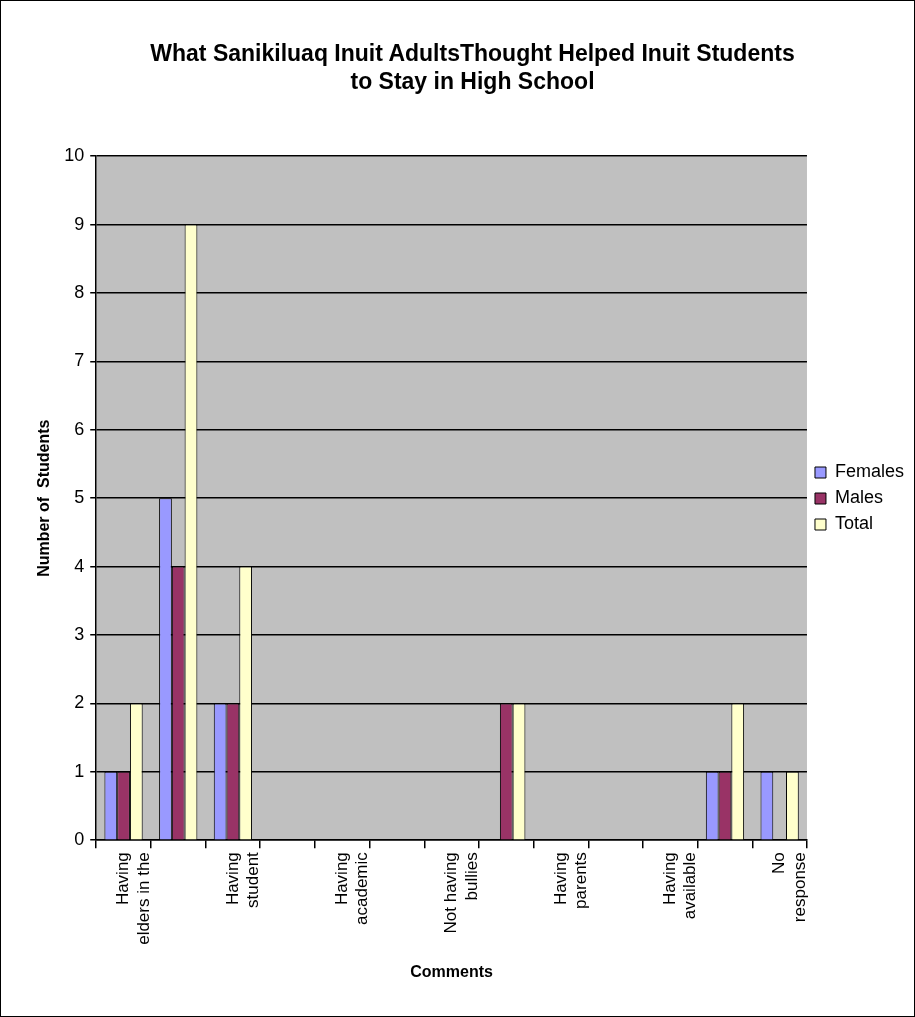 This screenshot has width=915, height=1017. I want to click on y-tick-label: 4, so click(79, 565).